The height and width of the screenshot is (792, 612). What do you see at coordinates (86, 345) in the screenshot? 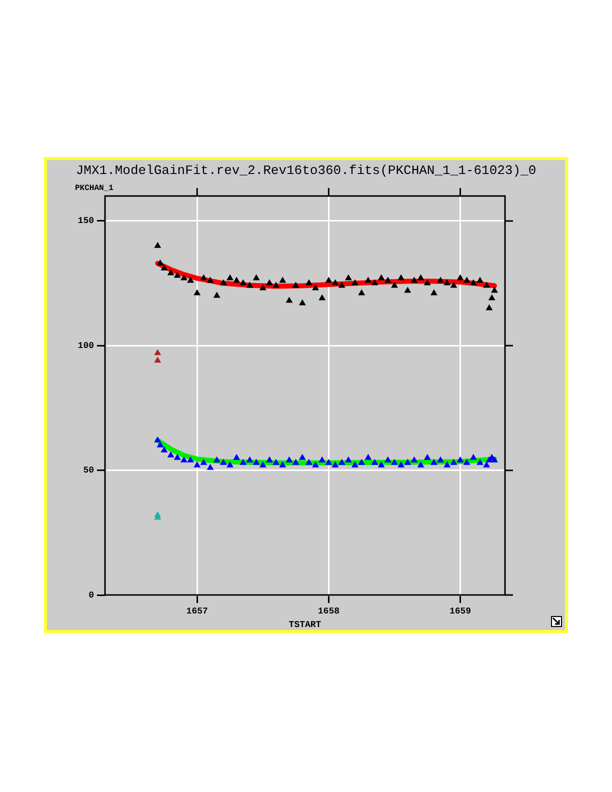
I see `y-tick-label: 100` at bounding box center [86, 345].